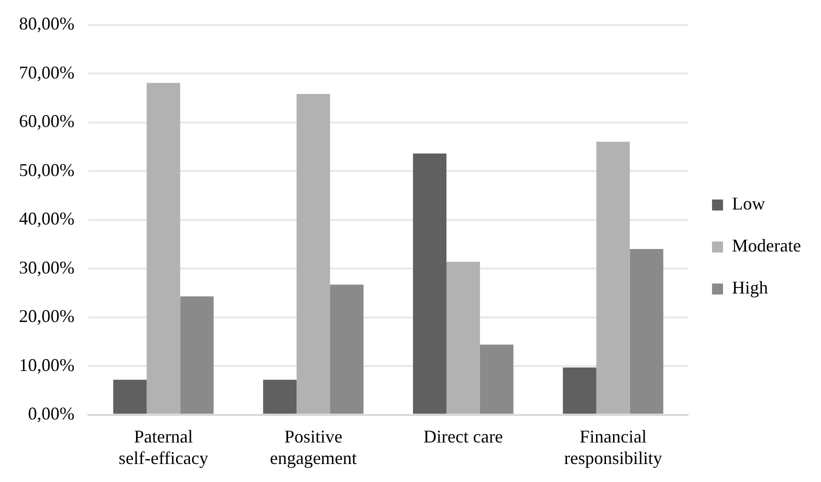  What do you see at coordinates (767, 246) in the screenshot?
I see `legend-label: Moderate` at bounding box center [767, 246].